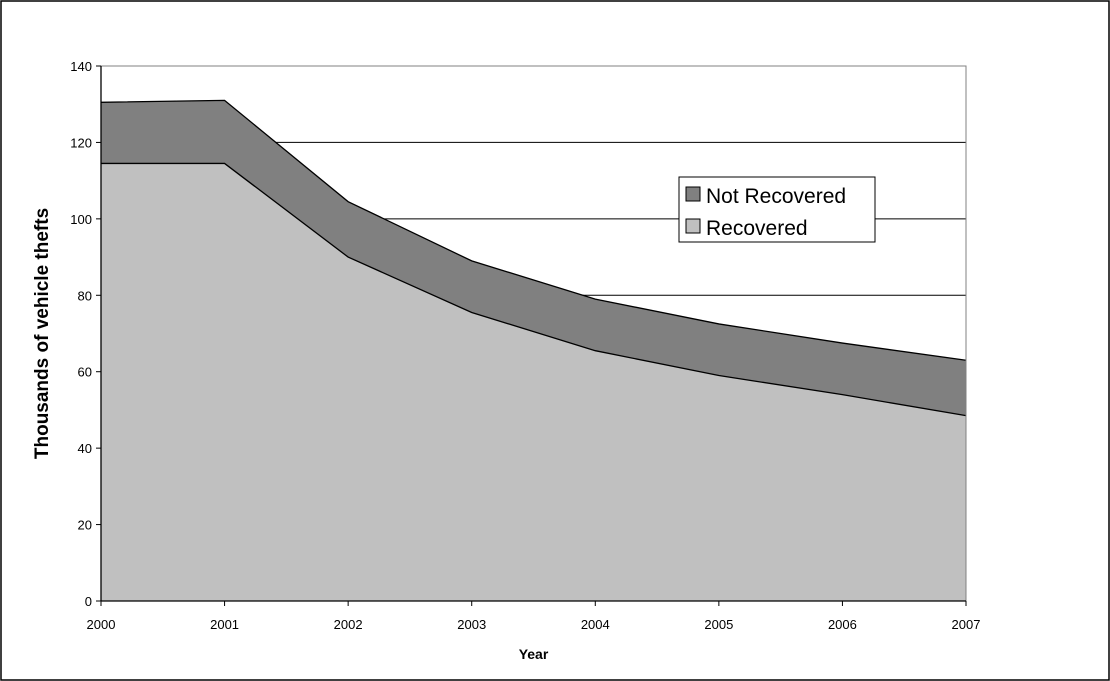 The image size is (1110, 681). What do you see at coordinates (471, 624) in the screenshot?
I see `x-tick-label: 2003` at bounding box center [471, 624].